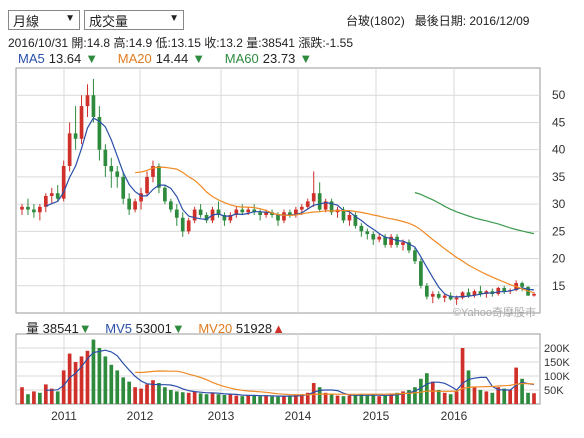 This screenshot has width=584, height=438. Describe the element at coordinates (326, 43) in the screenshot. I see `info-change: 漲跌:-1.55` at that location.